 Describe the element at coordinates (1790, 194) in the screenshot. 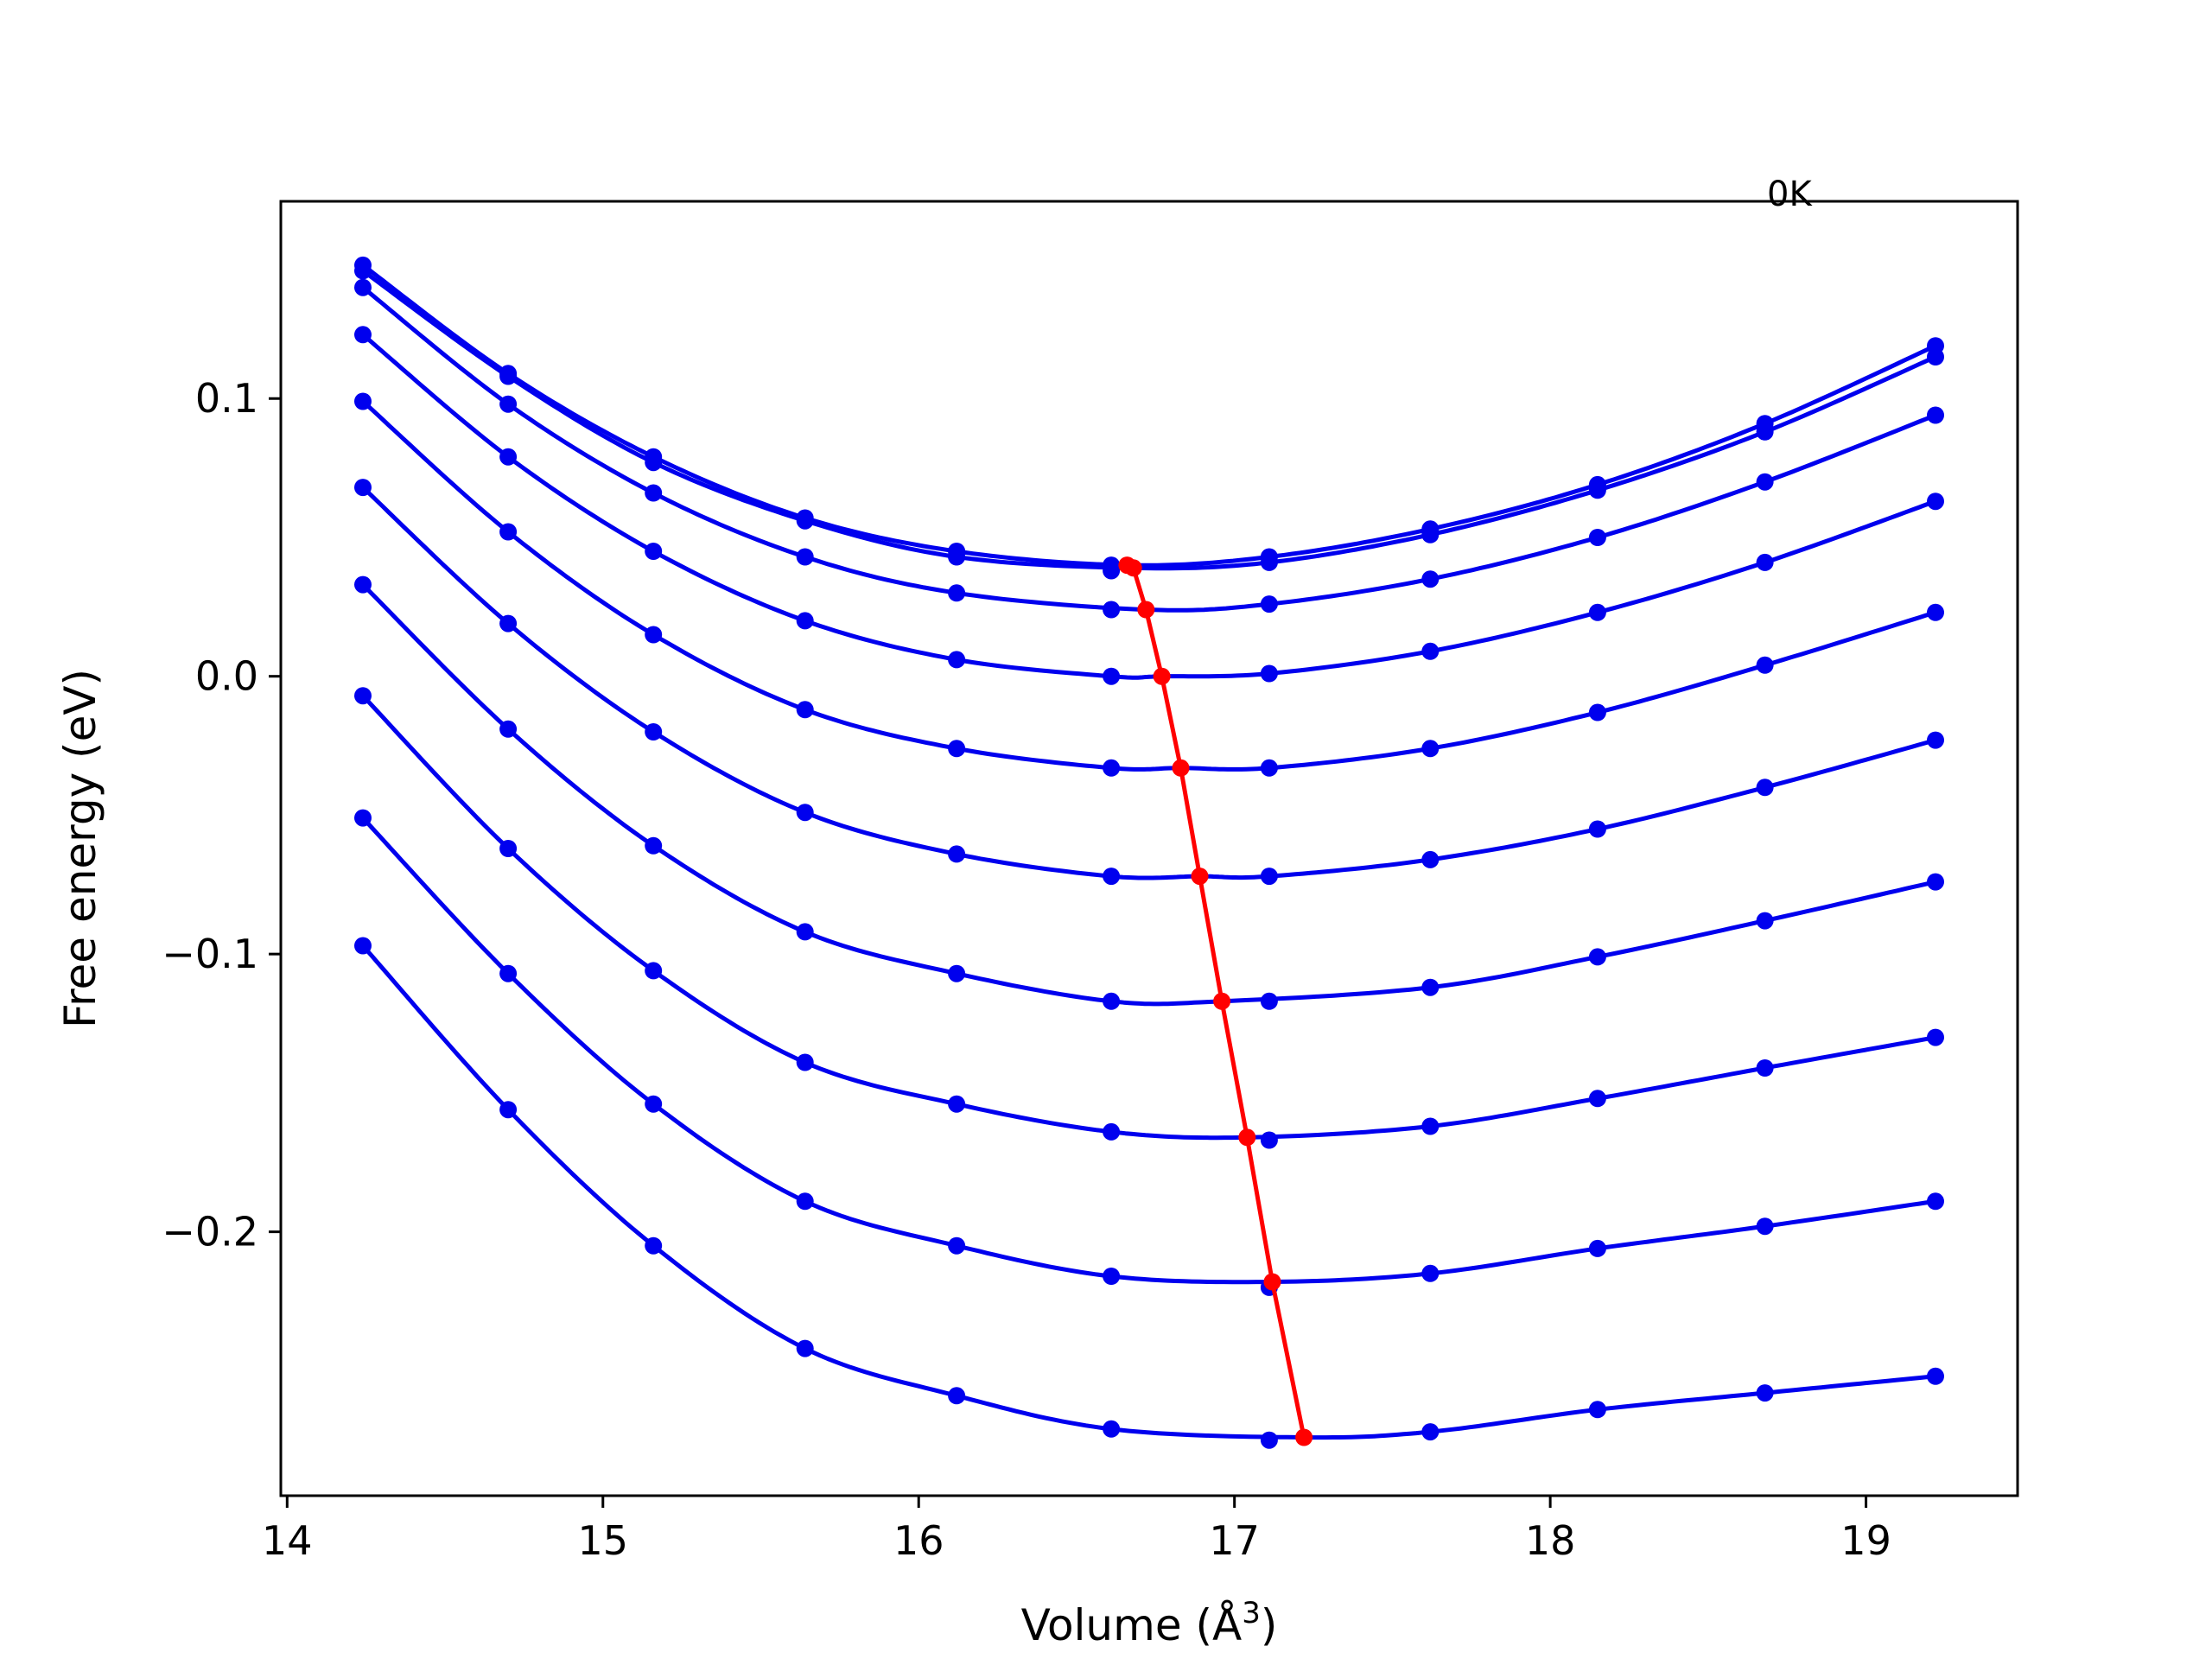

I see `temperature-annotation: 0K` at that location.